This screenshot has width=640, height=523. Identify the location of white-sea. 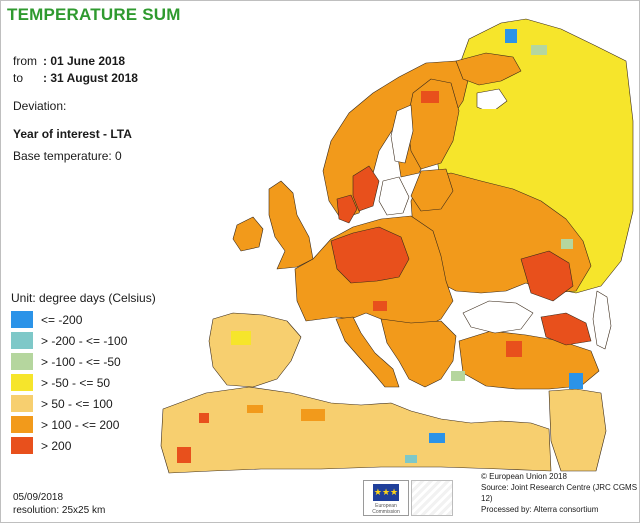
(492, 101).